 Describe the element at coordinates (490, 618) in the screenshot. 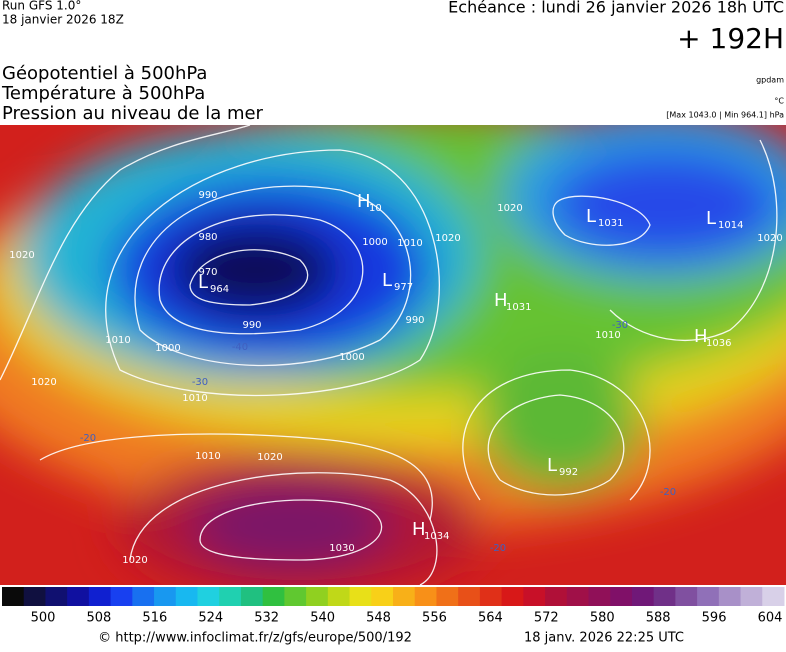

I see `colorbar-tick-label: 564` at that location.